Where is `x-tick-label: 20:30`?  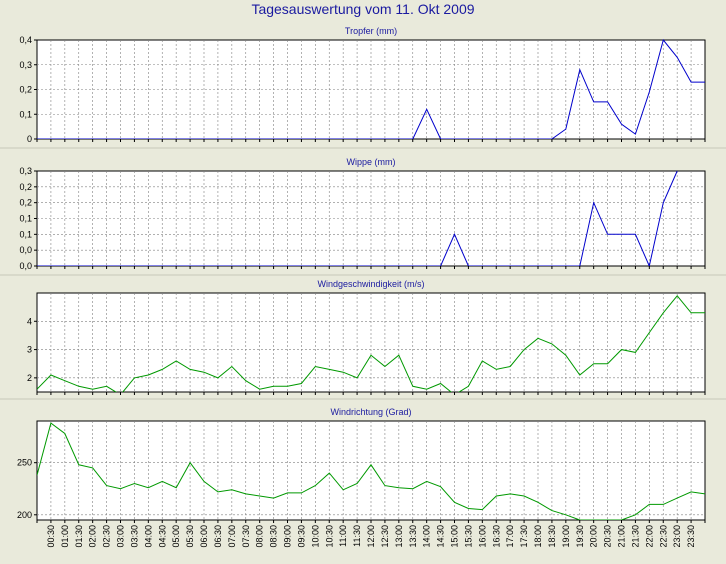 x-tick-label: 20:30 is located at coordinates (608, 536).